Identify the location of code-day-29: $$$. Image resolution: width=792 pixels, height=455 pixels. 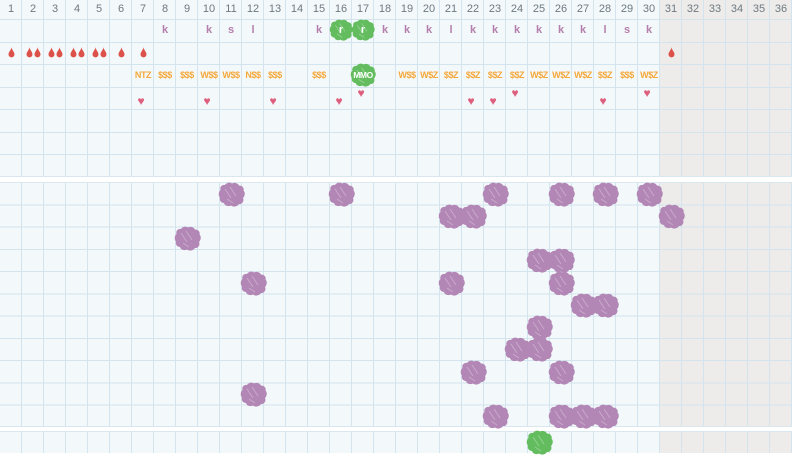
(627, 75).